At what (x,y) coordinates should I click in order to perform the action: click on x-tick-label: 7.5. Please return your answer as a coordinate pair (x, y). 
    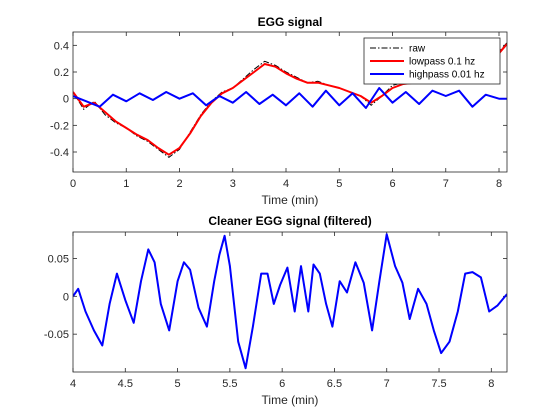
    Looking at the image, I should click on (438, 384).